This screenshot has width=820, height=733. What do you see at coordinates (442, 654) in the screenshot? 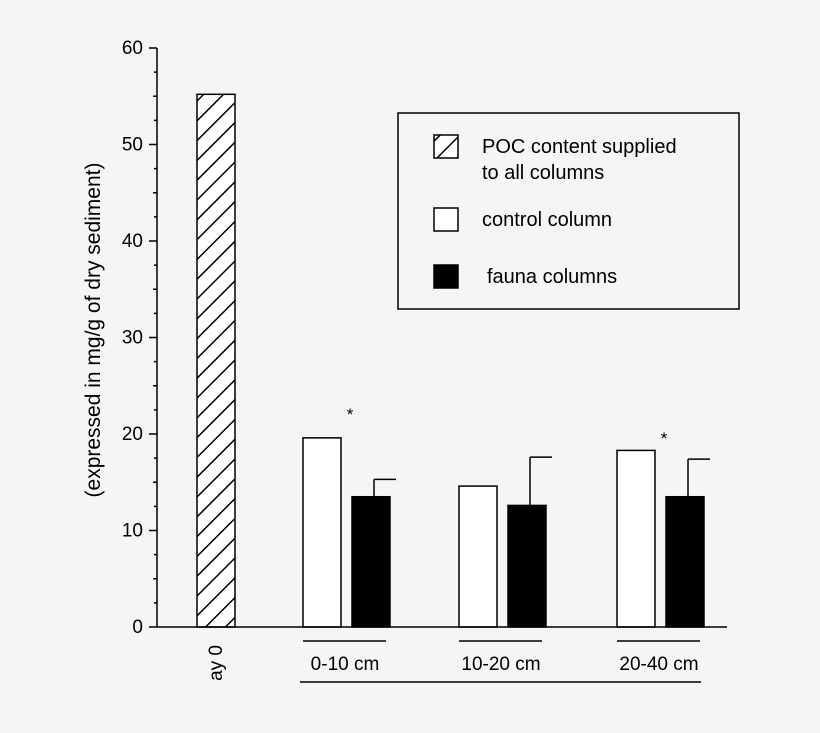
I see `x-axis: ay 0 0-10 cm 10-20 cm 20-40 cm` at bounding box center [442, 654].